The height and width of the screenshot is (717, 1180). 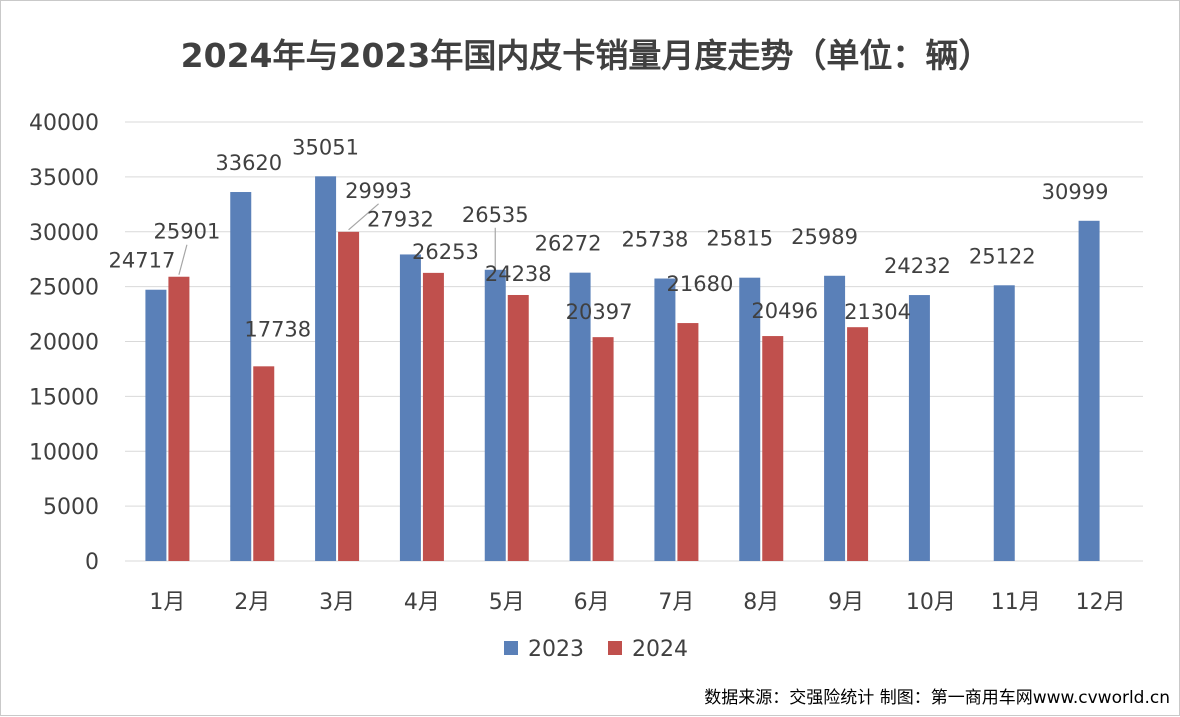 I want to click on data-label-2023-5: 26535, so click(x=495, y=215).